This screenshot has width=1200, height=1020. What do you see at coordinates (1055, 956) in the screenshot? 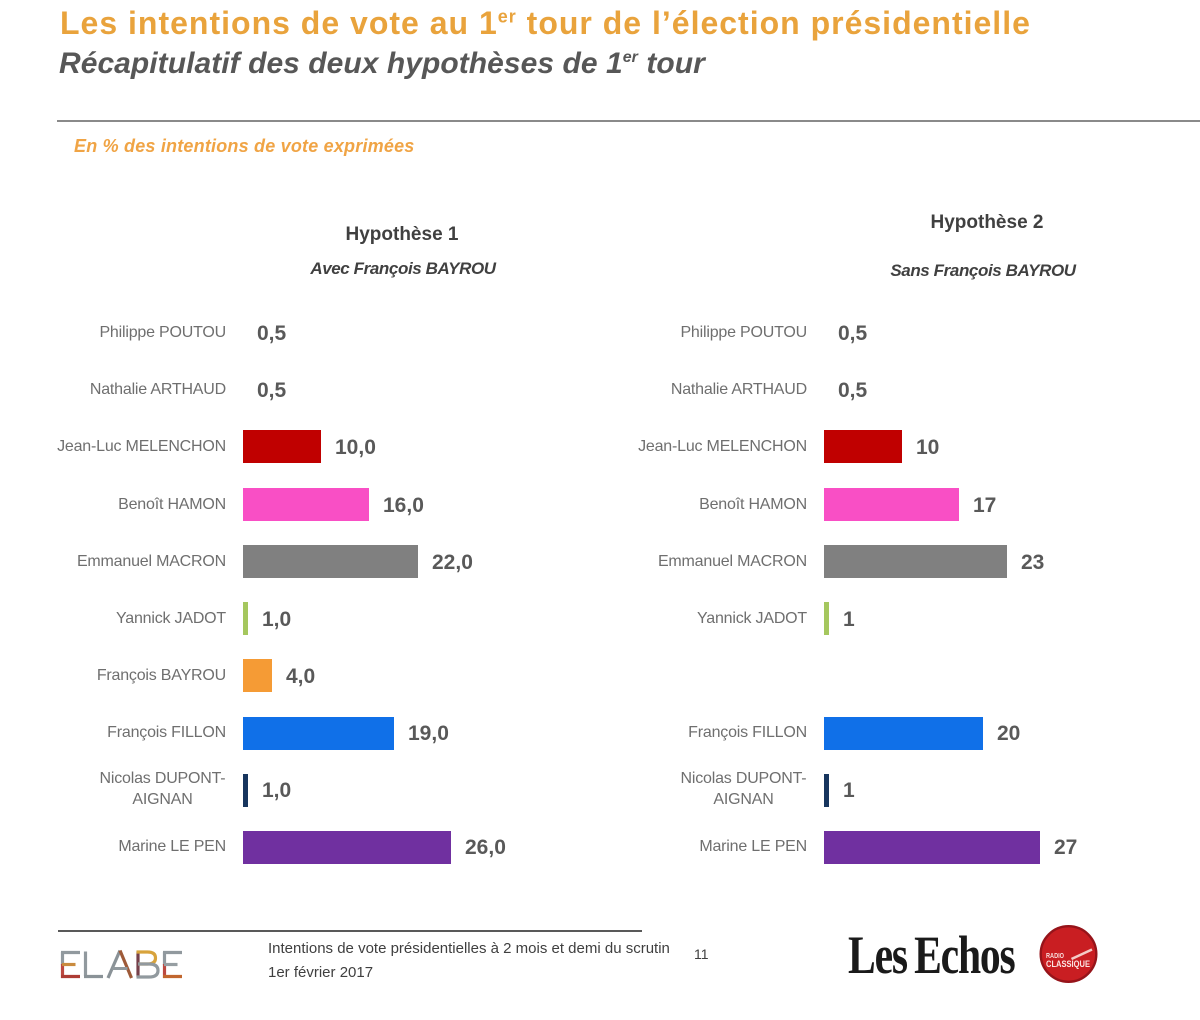
I see `svg-text: RADIO` at bounding box center [1055, 956].